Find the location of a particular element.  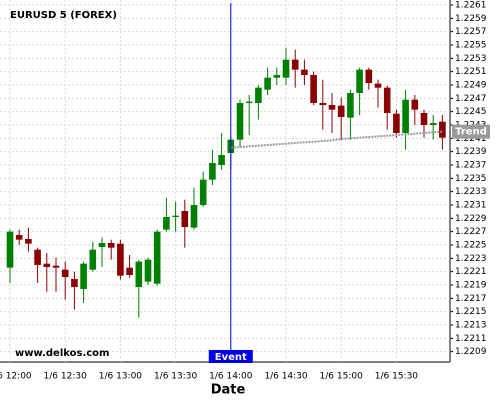

y-tick-label: 1.2227 is located at coordinates (471, 232).